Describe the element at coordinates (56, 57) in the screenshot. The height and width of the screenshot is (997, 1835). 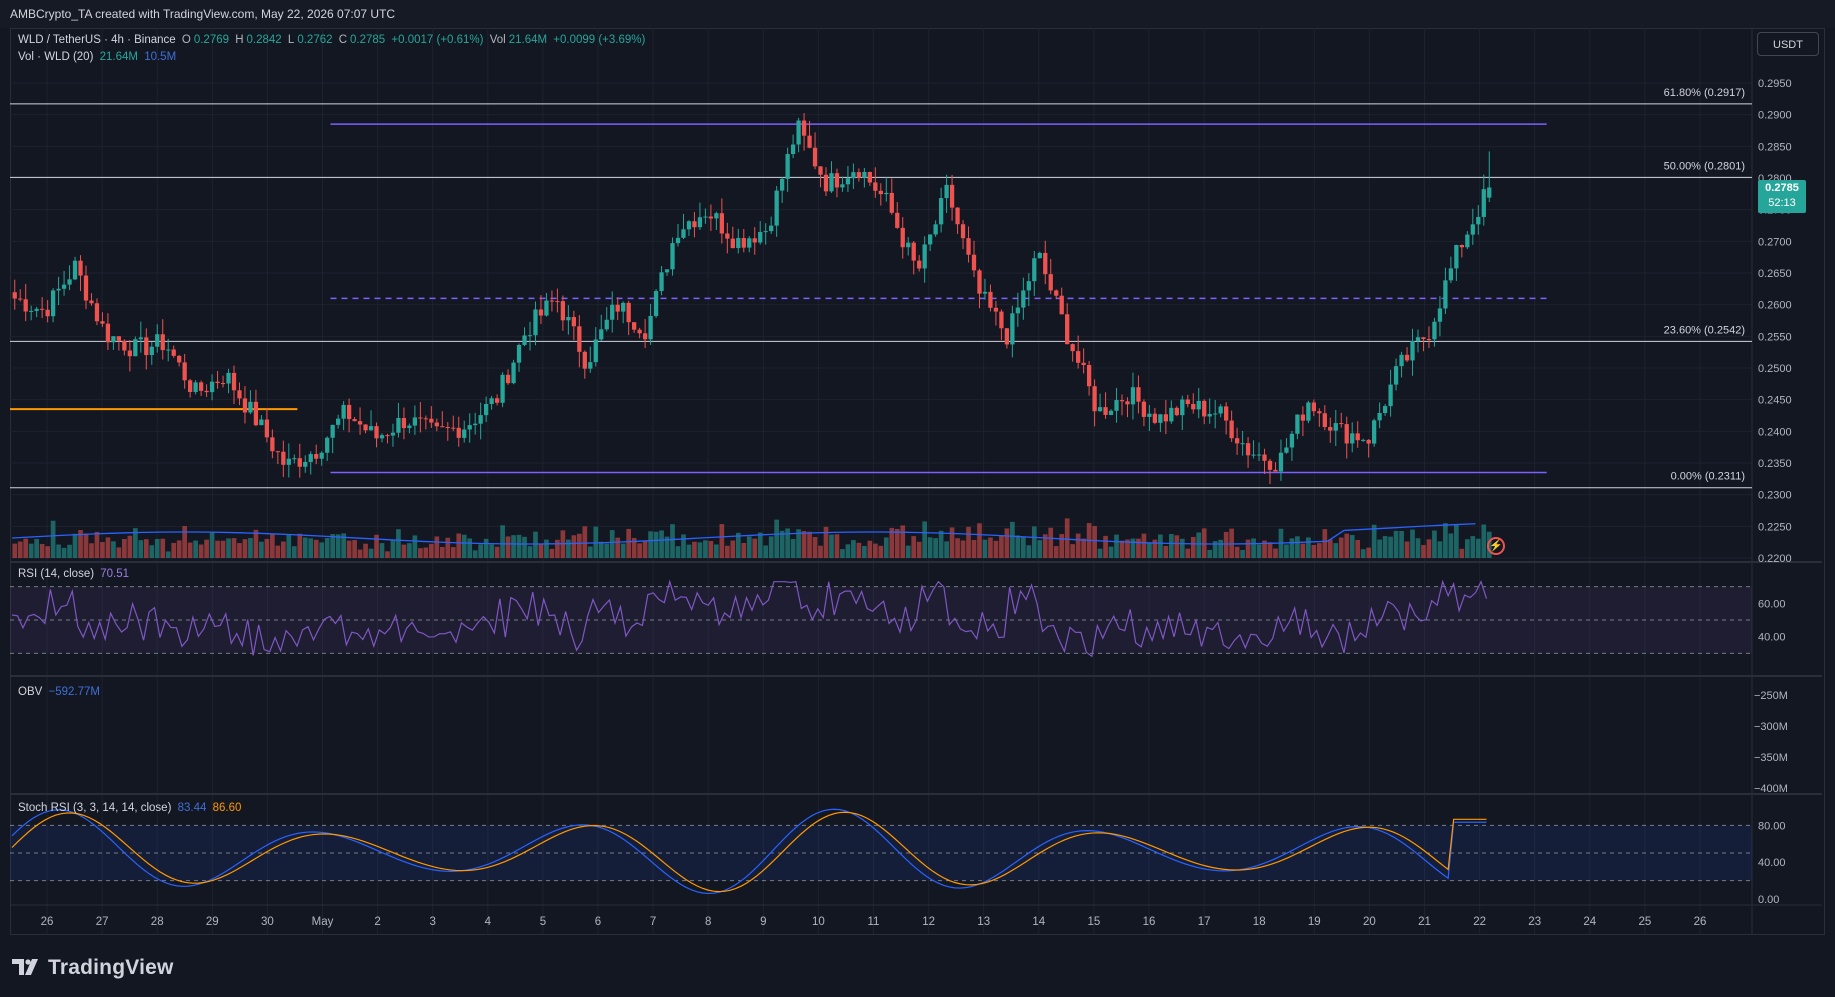
I see `volume-legend-name: Vol · WLD (20)` at that location.